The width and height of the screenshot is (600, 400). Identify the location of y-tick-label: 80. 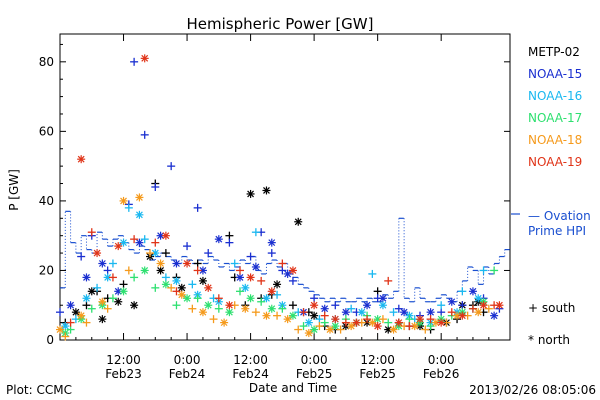
(46, 62).